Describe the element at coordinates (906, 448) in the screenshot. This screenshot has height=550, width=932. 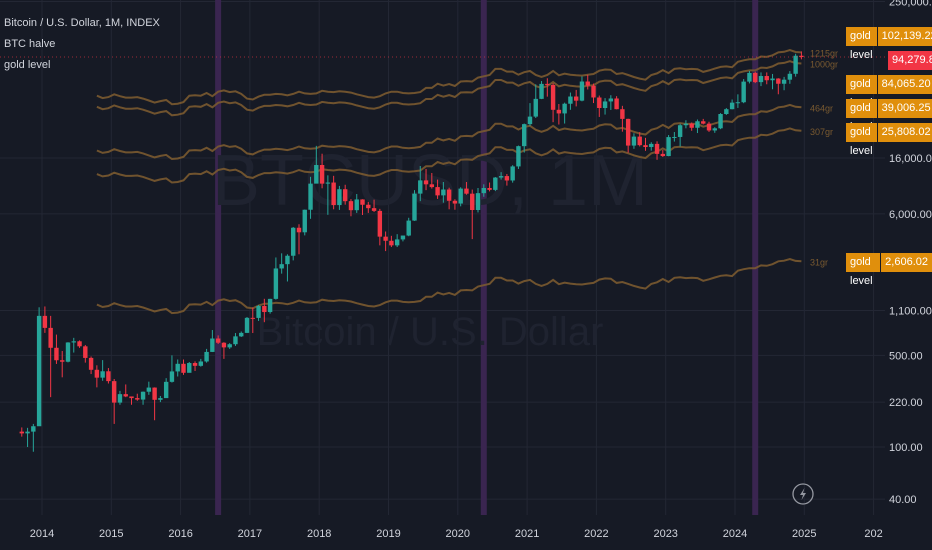
I see `y-tick-label: 100.00` at that location.